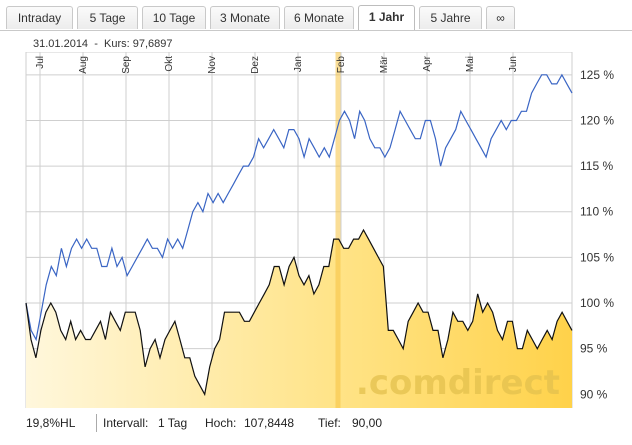  I want to click on x-tick-label: Jun, so click(513, 64).